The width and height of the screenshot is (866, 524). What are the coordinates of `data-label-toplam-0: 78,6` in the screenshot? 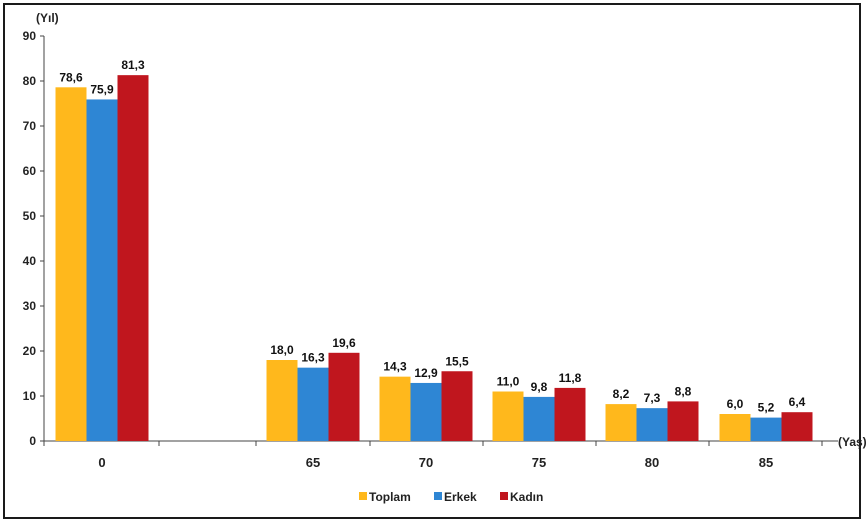 It's located at (71, 77).